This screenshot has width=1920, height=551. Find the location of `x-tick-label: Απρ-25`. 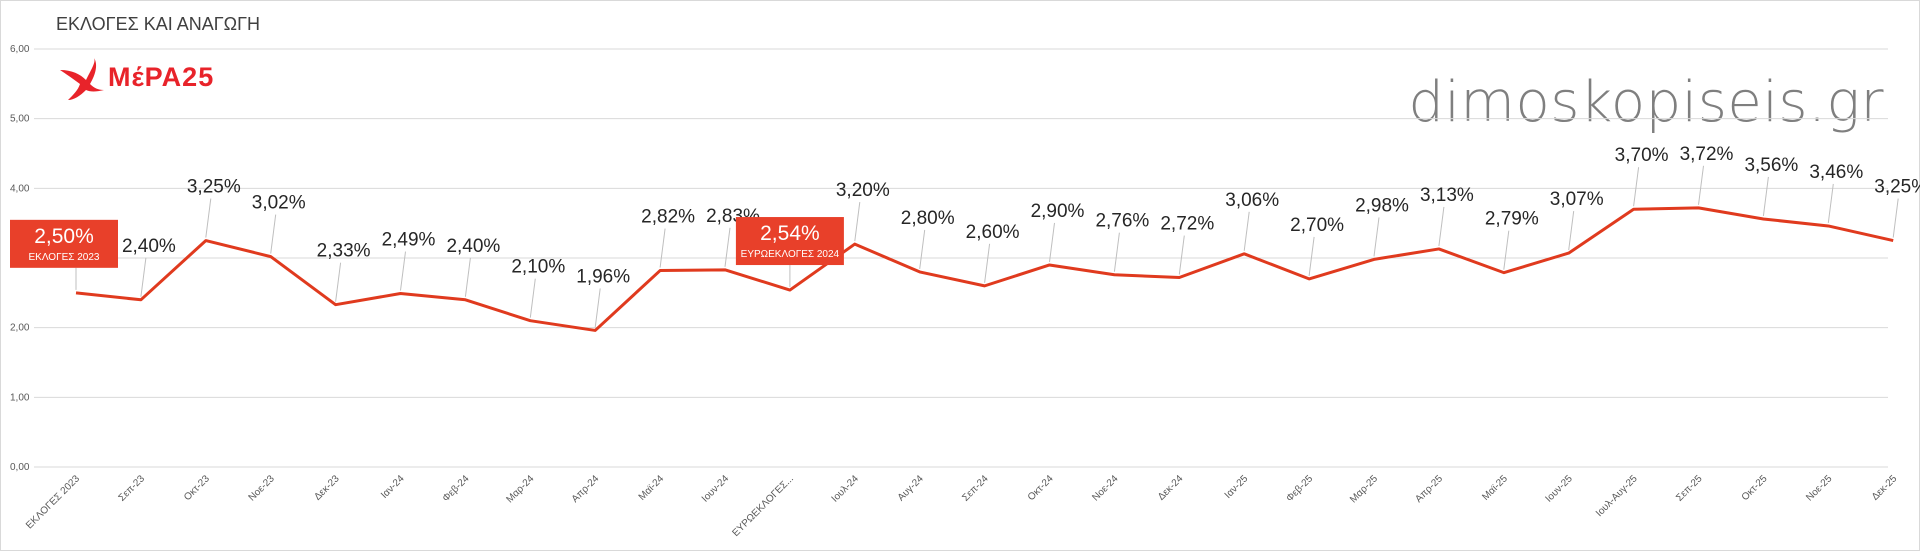

x-tick-label: Απρ-25 is located at coordinates (1429, 489).